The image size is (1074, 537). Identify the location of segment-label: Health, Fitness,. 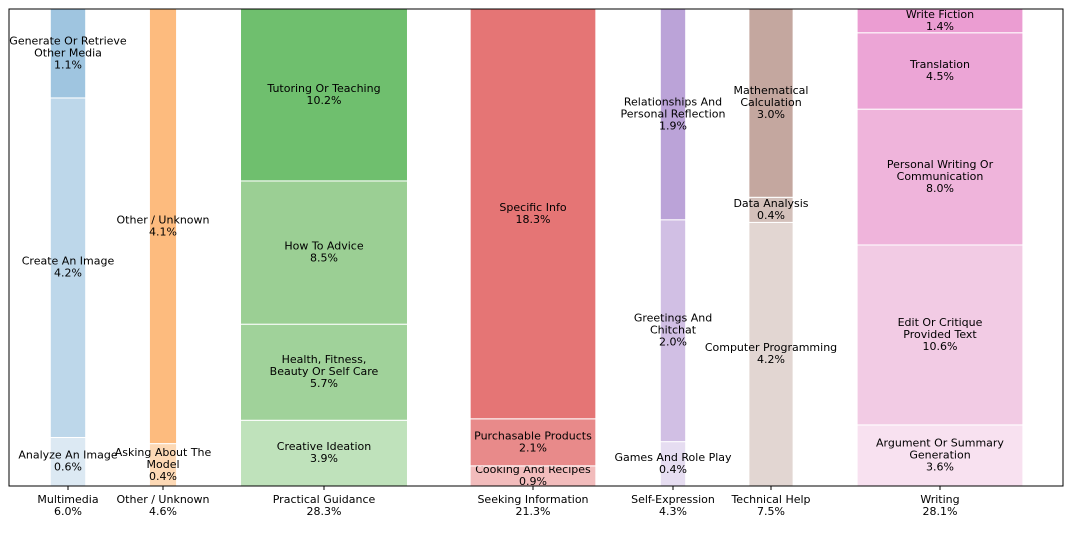
(324, 359).